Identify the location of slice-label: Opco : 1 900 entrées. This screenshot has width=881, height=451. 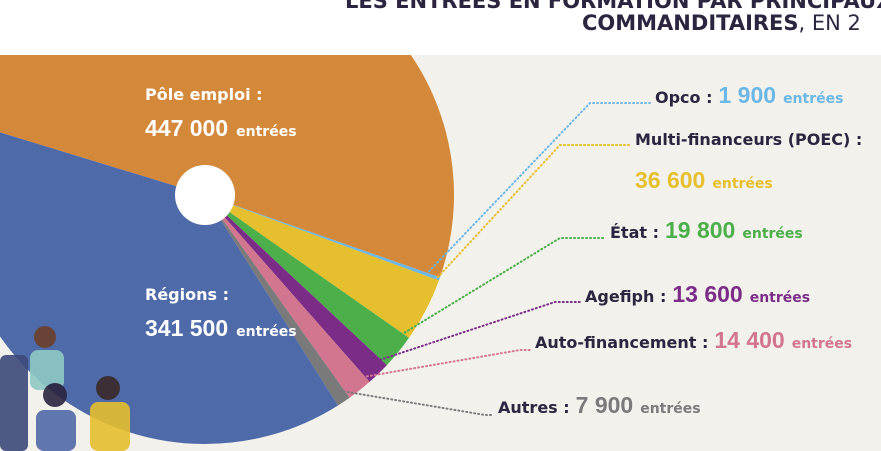
(749, 95).